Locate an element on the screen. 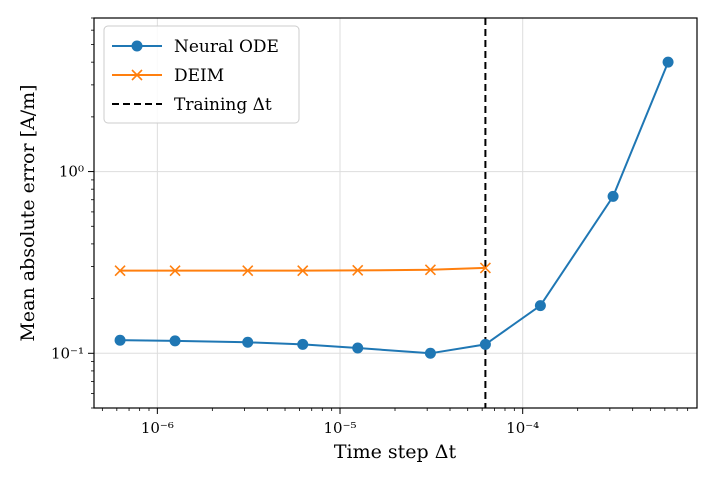 This screenshot has height=479, width=718. legend-box is located at coordinates (201, 74).